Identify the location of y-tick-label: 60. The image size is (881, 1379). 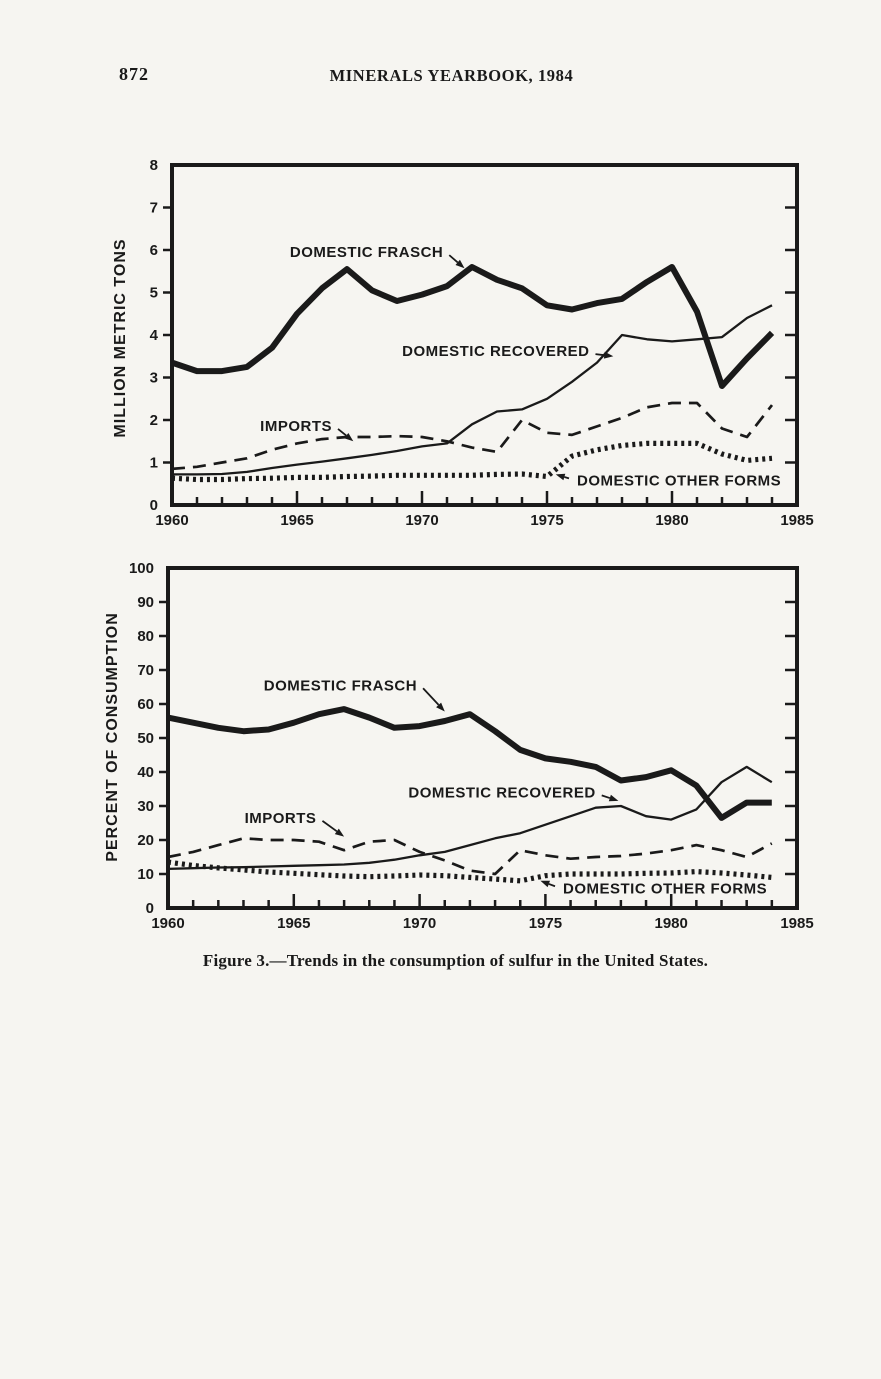
(145, 704).